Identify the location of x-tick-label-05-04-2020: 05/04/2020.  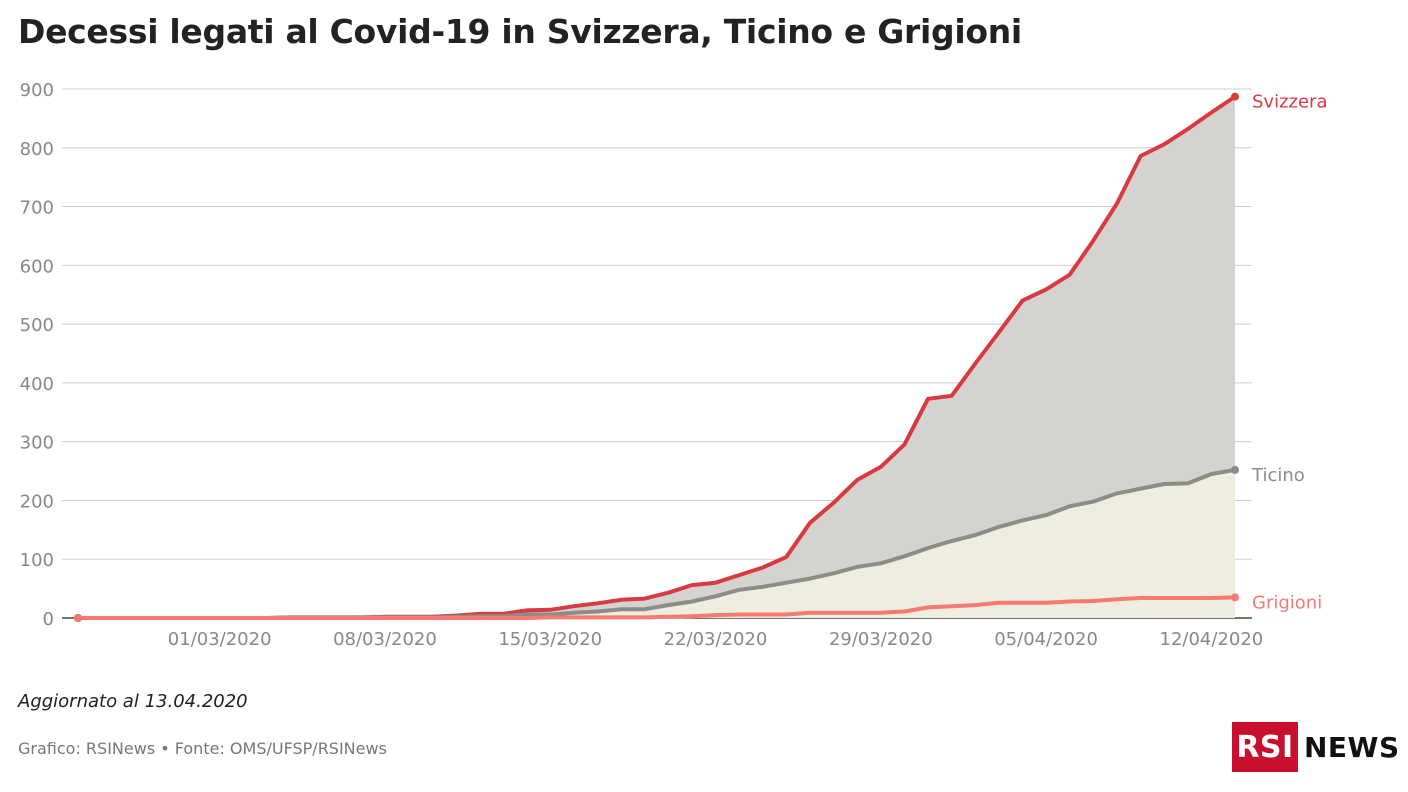
(1046, 639).